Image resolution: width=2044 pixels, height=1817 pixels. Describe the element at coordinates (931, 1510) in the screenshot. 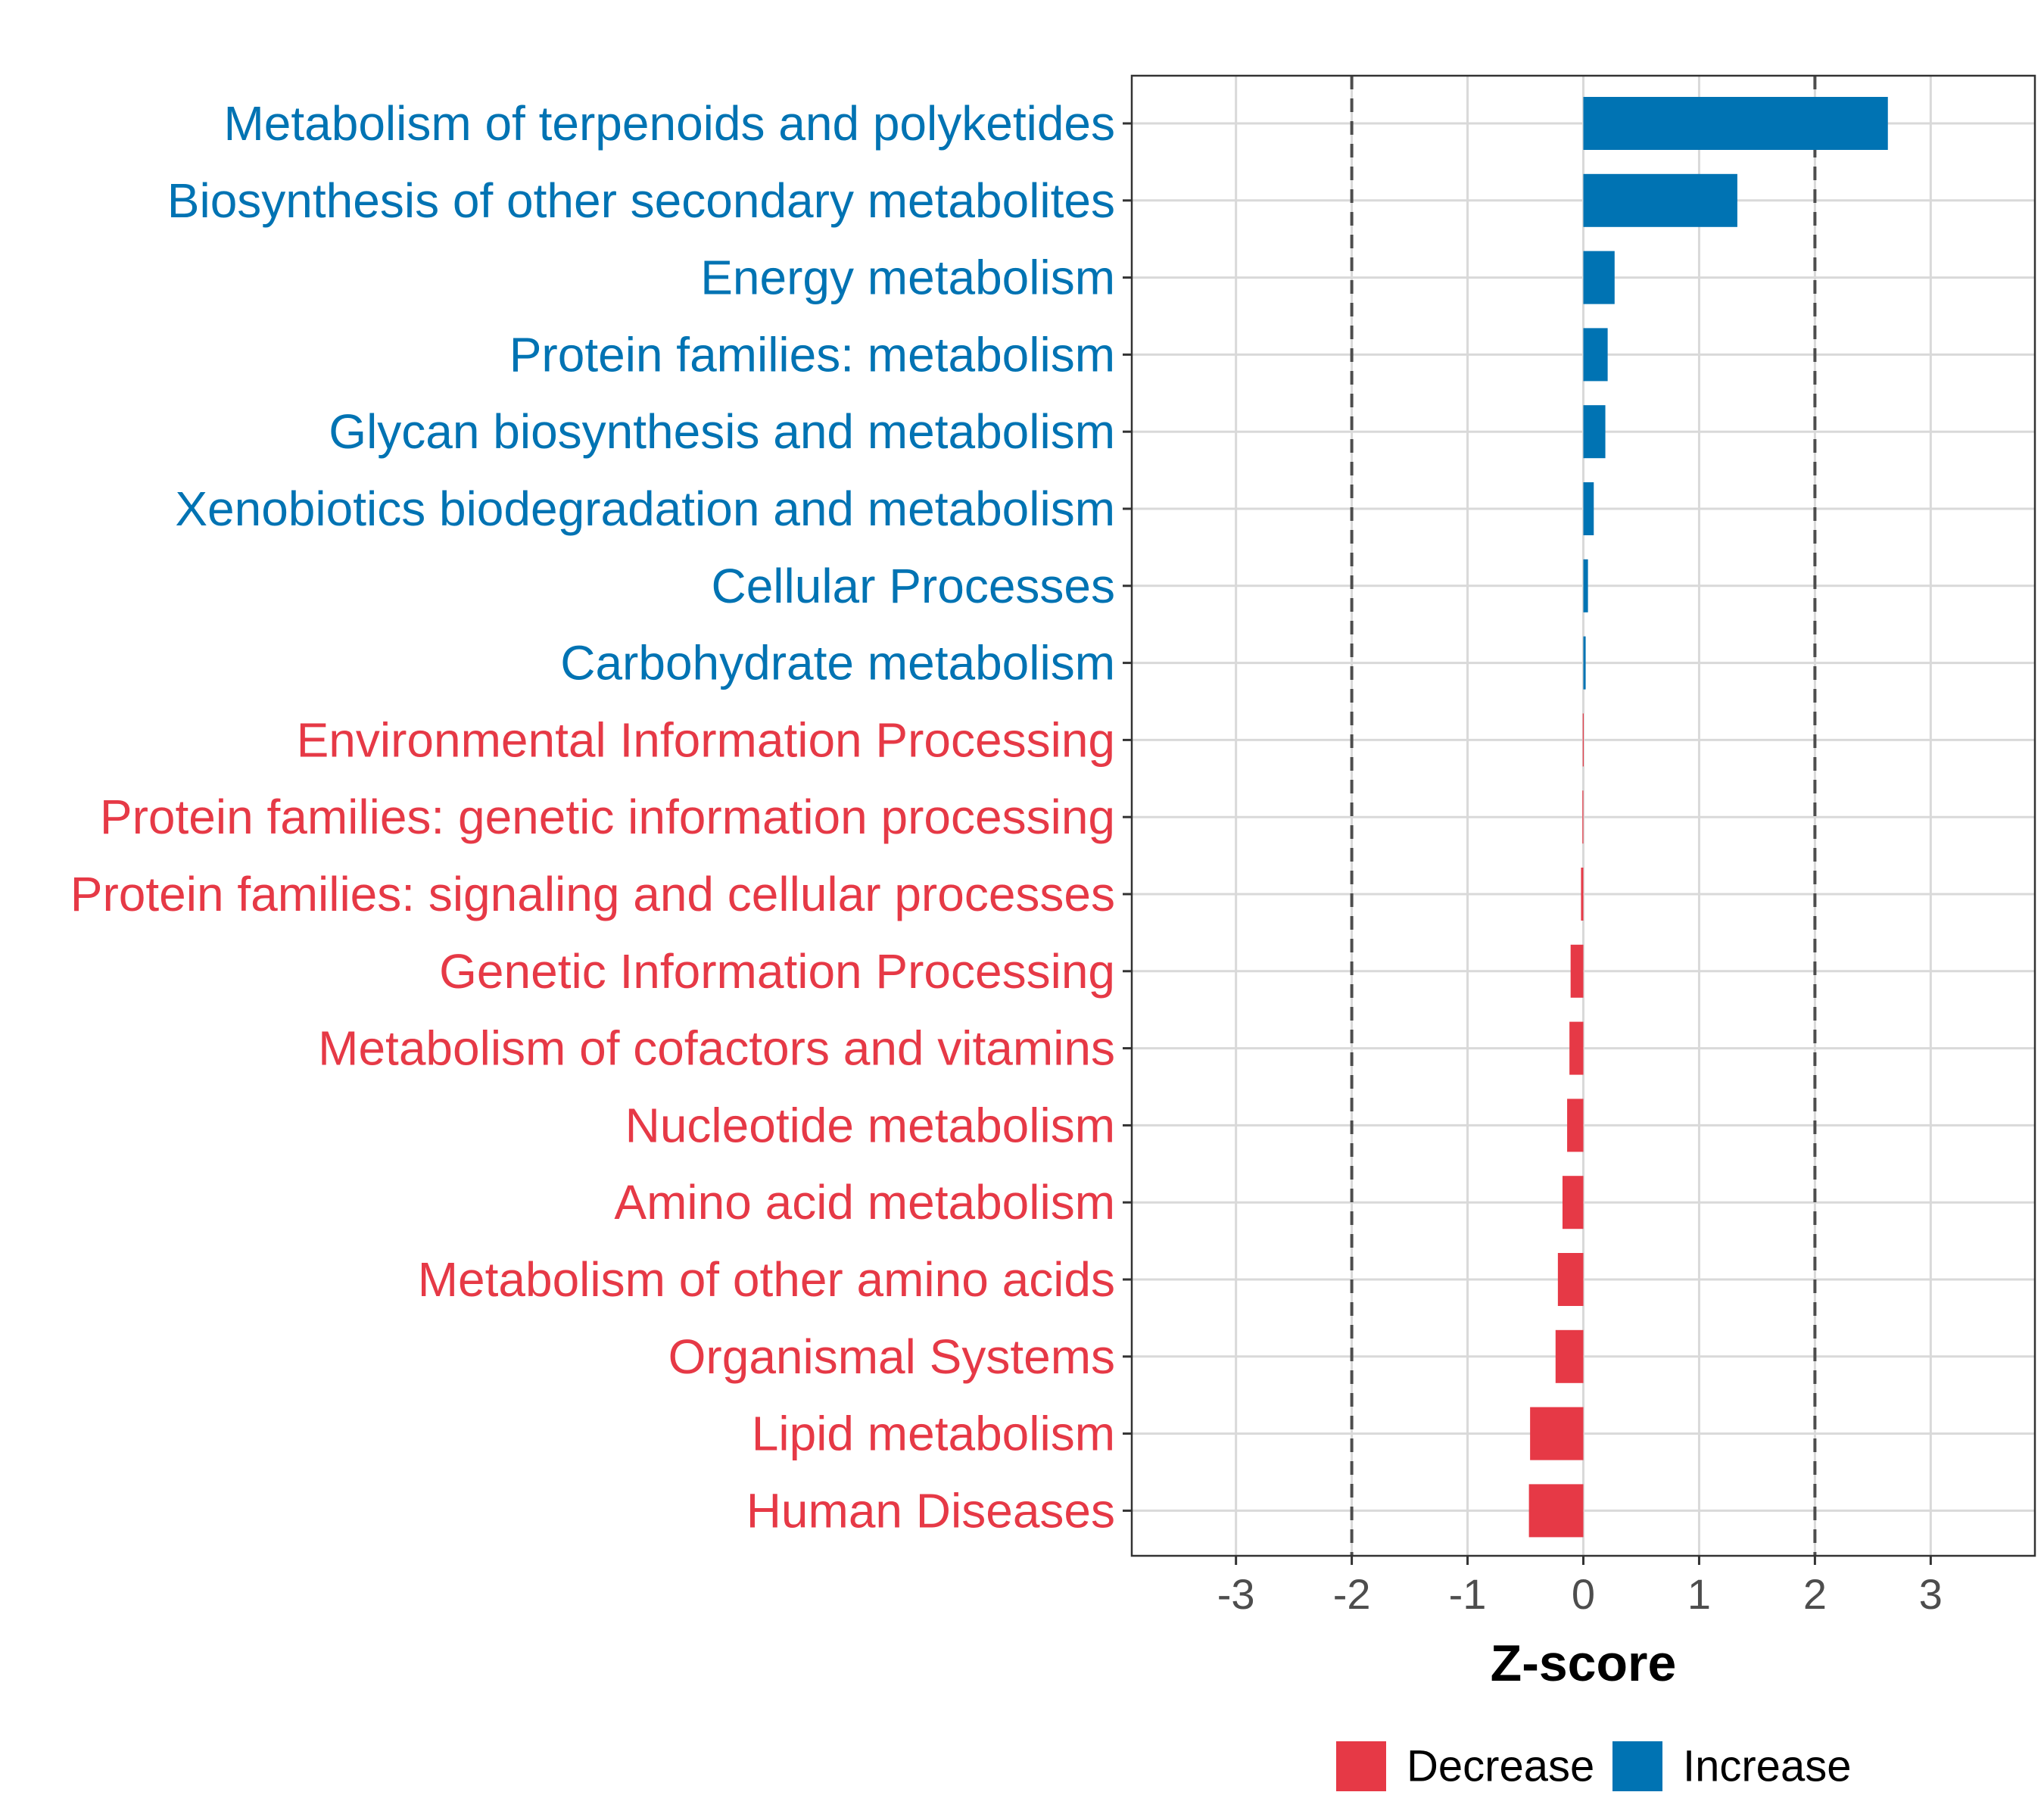

I see `category-label: Human Diseases` at that location.